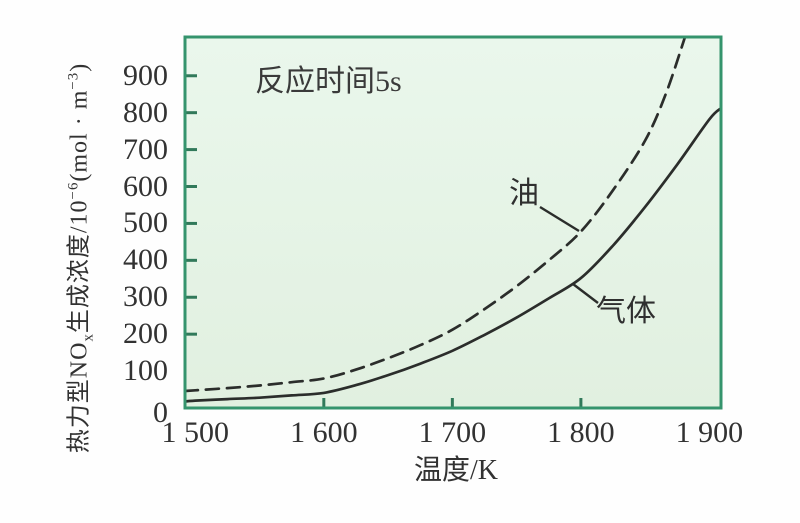 The image size is (800, 523). I want to click on y-axis-title-part: ), so click(79, 67).